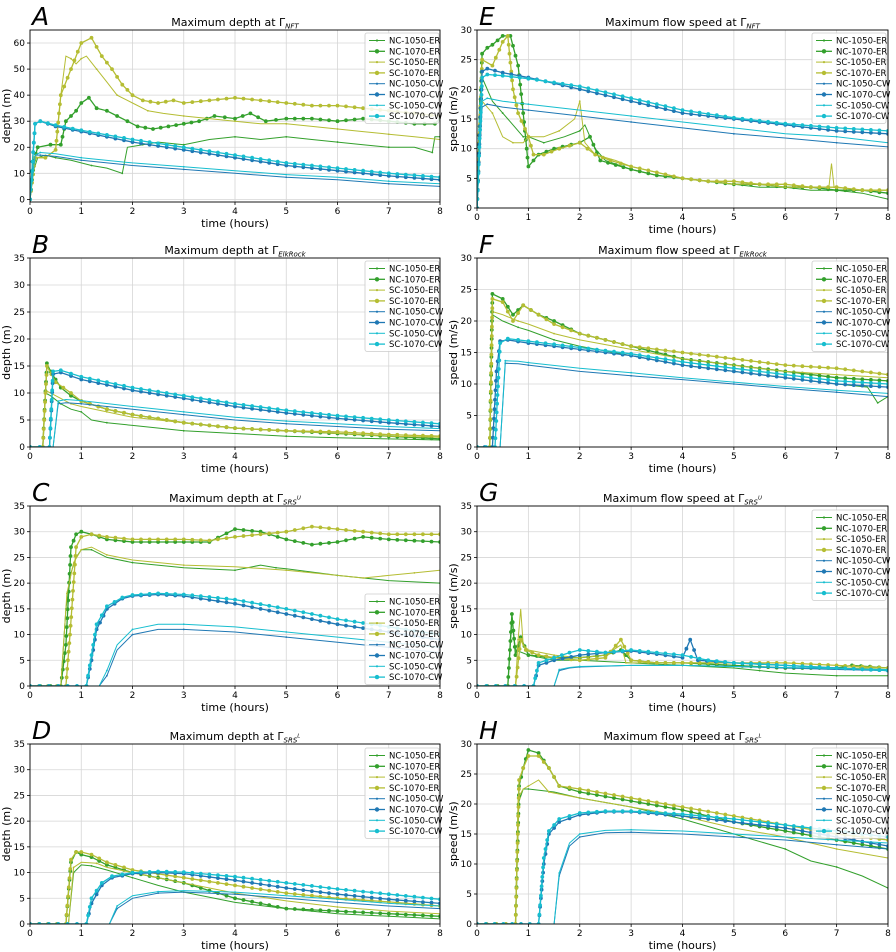 This screenshot has width=896, height=952. What do you see at coordinates (20, 636) in the screenshot?
I see `y-tick-label: 10` at bounding box center [20, 636].